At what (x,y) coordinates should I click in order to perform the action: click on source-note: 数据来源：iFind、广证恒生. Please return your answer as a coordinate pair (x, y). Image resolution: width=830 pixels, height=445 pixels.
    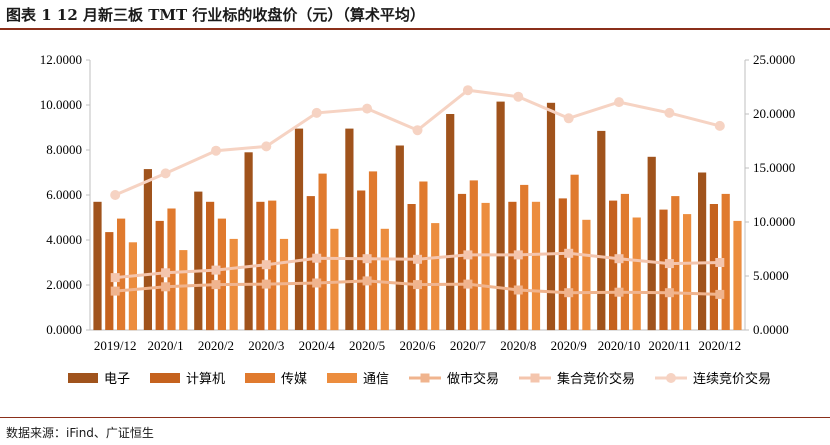
    Looking at the image, I should click on (80, 433).